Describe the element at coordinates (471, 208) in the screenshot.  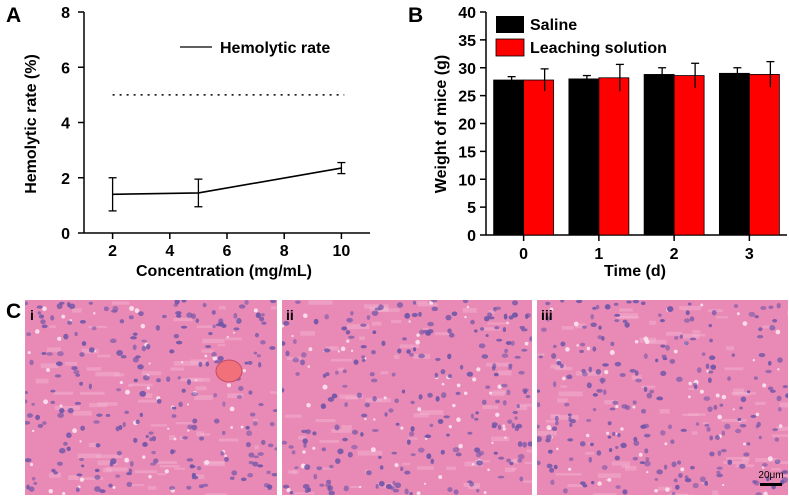
I see `y-tick-label: 5` at that location.